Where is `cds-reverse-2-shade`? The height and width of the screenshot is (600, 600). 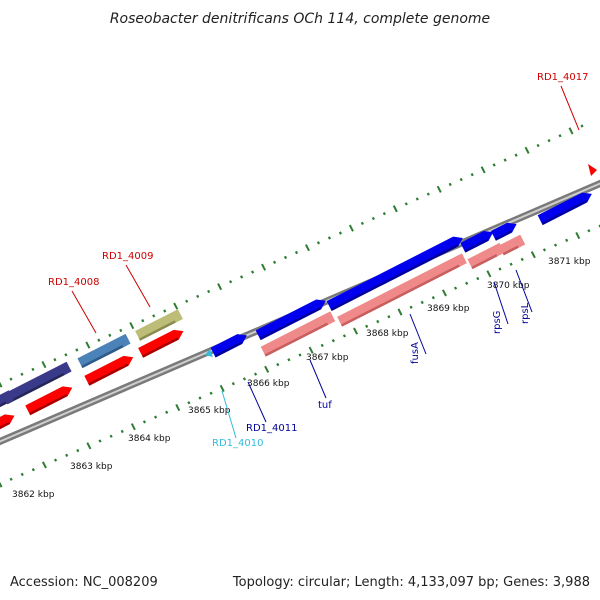 cds-reverse-2-shade is located at coordinates (108, 374).